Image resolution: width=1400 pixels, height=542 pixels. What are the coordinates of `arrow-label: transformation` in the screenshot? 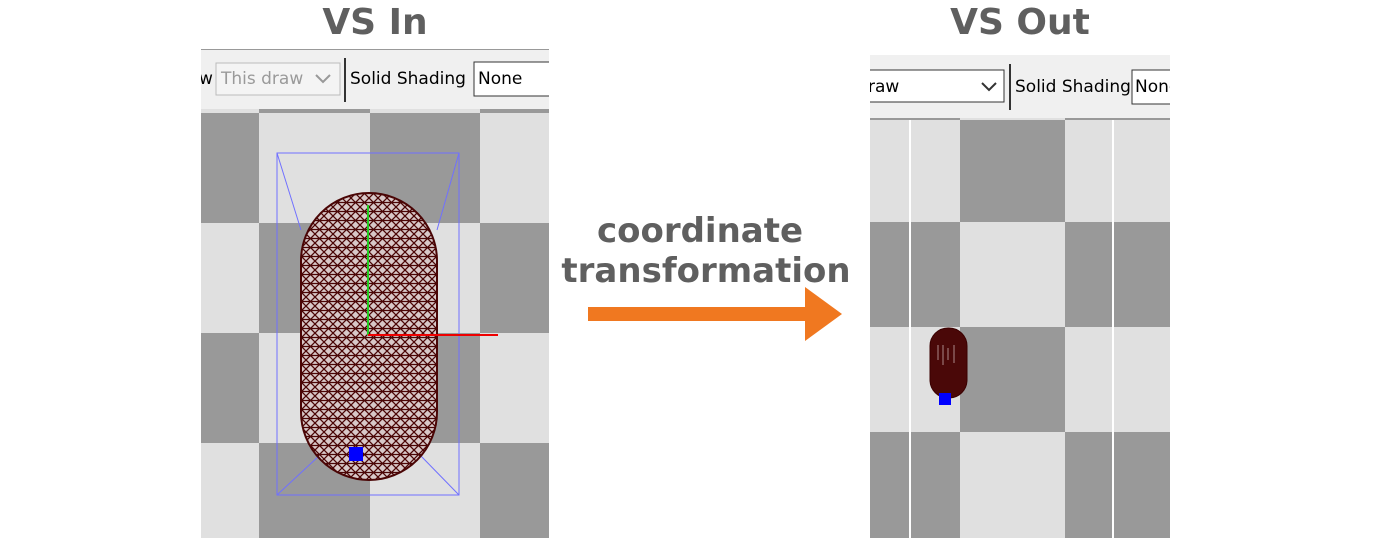 It's located at (705, 271).